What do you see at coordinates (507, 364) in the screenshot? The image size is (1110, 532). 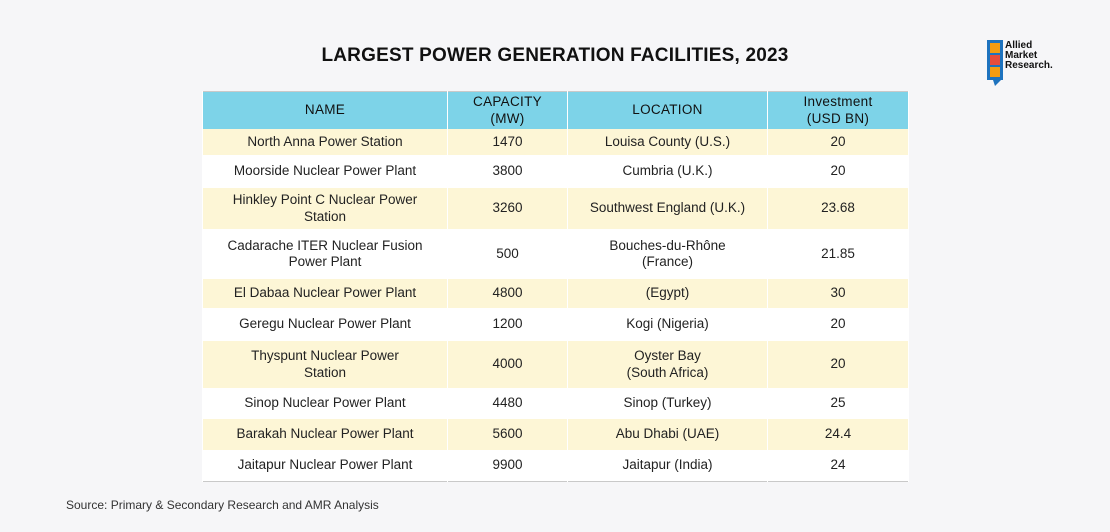 I see `cell-capacity: 4000` at bounding box center [507, 364].